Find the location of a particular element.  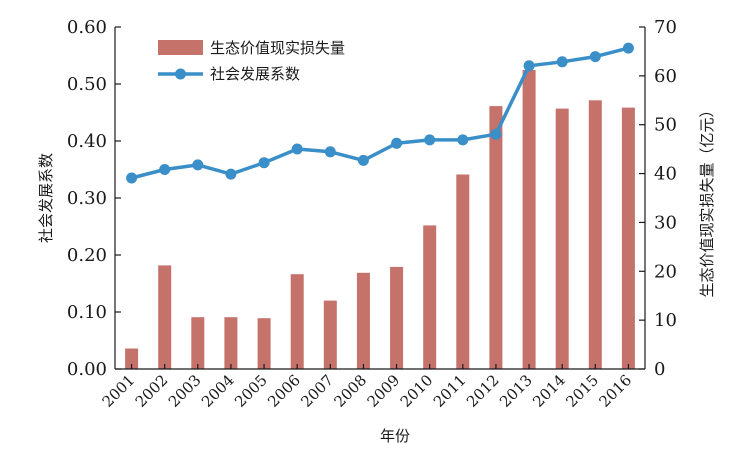

x-tick-label-2016: 2016 is located at coordinates (616, 391).